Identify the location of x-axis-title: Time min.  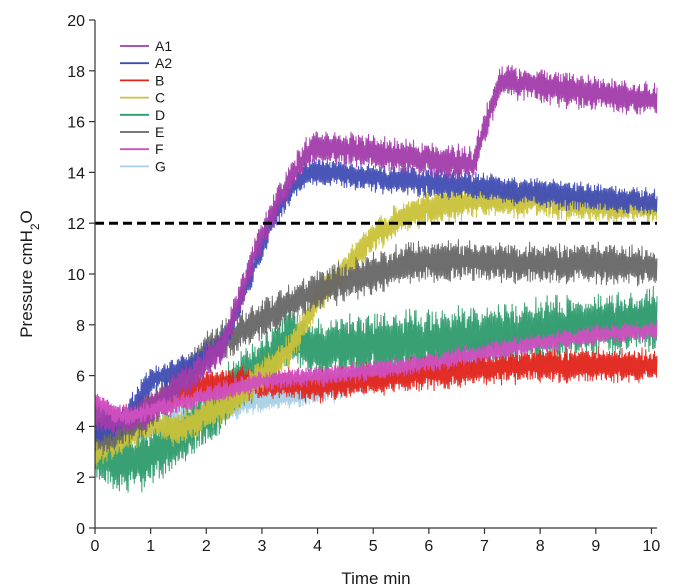
(375, 578).